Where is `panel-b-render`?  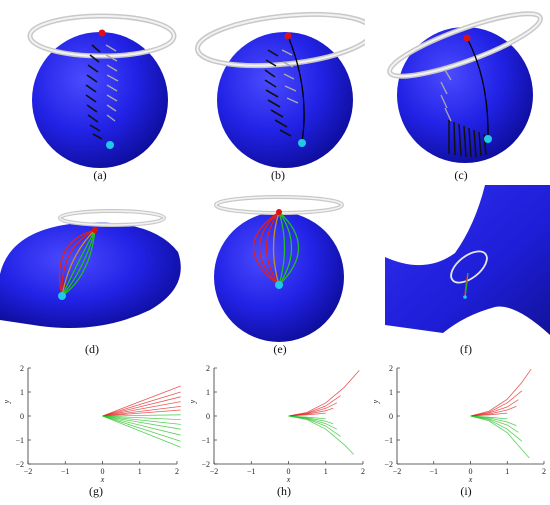
panel-b-render is located at coordinates (279, 89).